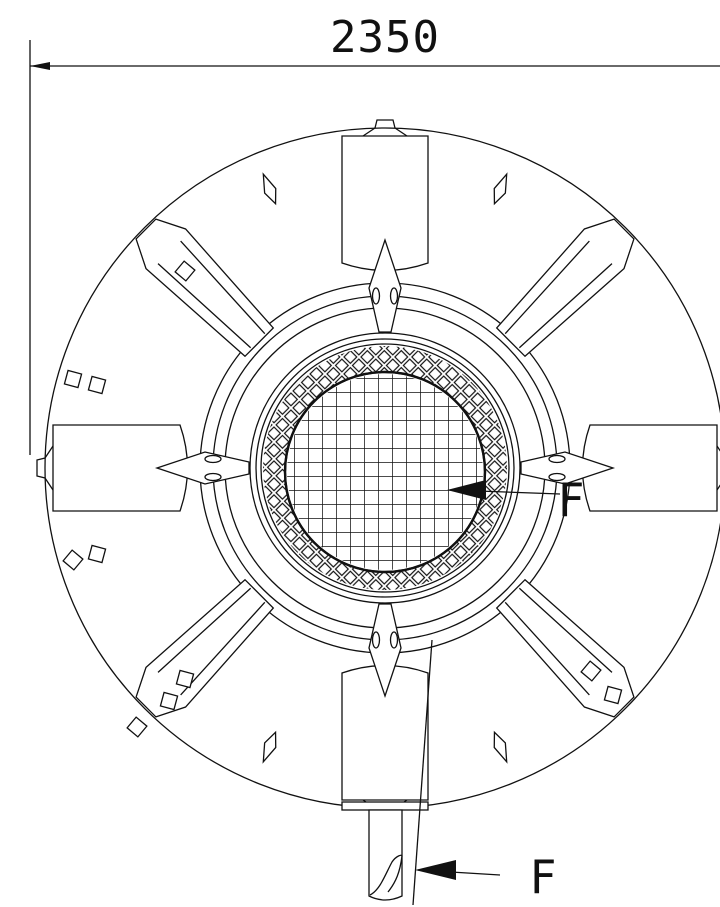  Describe the element at coordinates (485, 877) in the screenshot. I see `section-marker-lower: F` at that location.